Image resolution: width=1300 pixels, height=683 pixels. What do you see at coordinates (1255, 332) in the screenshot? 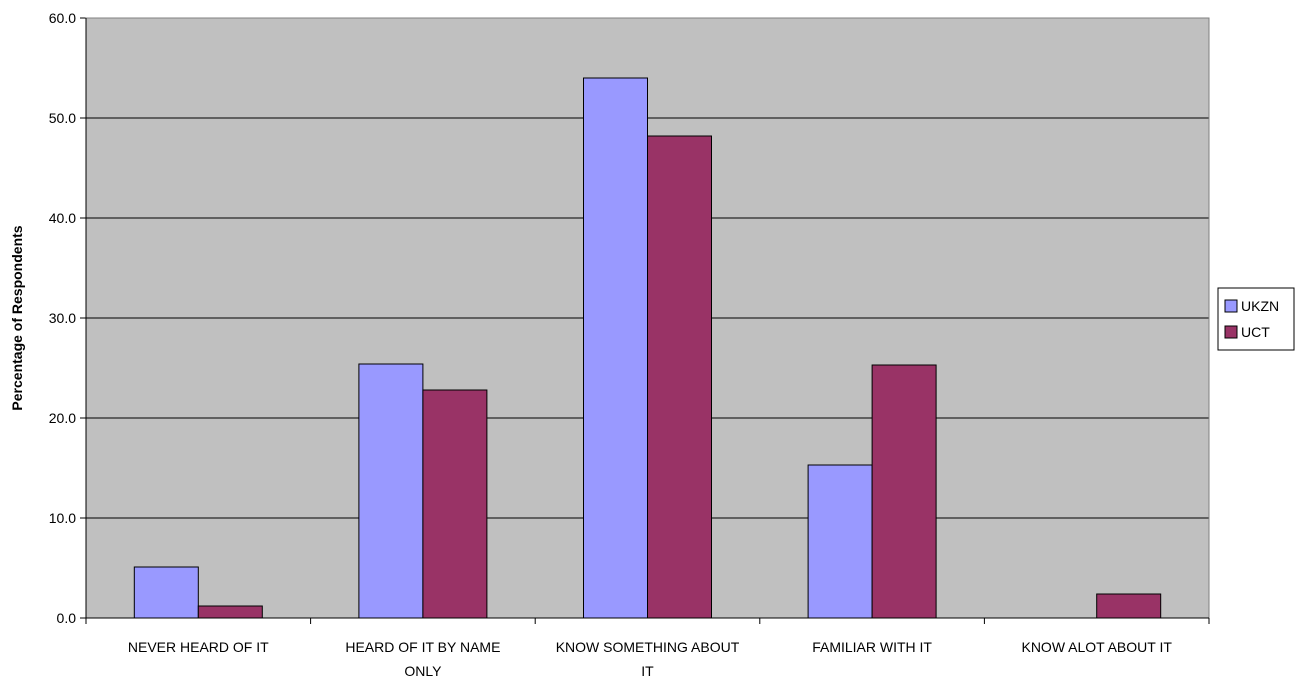
I see `legend-label-uct: UCT` at bounding box center [1255, 332].